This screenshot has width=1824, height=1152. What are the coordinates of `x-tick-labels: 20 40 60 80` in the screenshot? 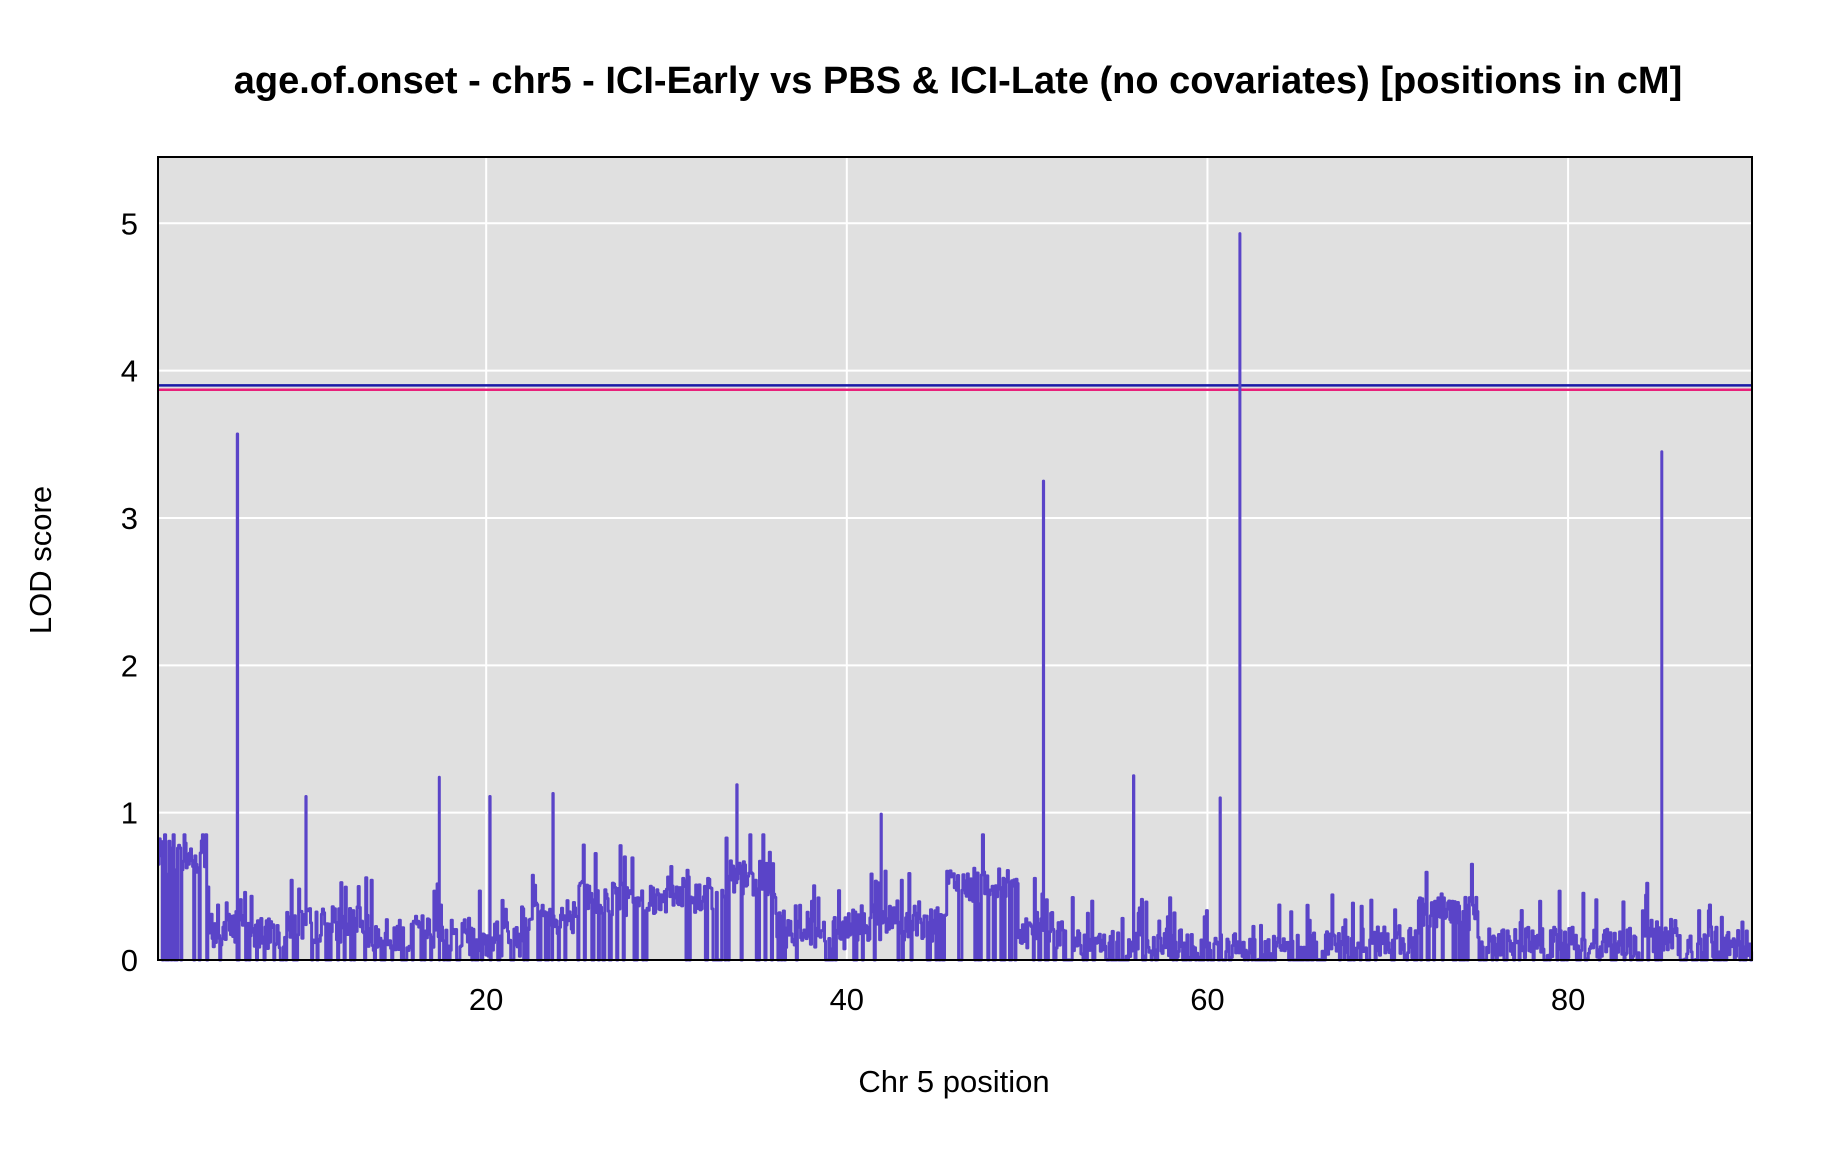 It's located at (1027, 999).